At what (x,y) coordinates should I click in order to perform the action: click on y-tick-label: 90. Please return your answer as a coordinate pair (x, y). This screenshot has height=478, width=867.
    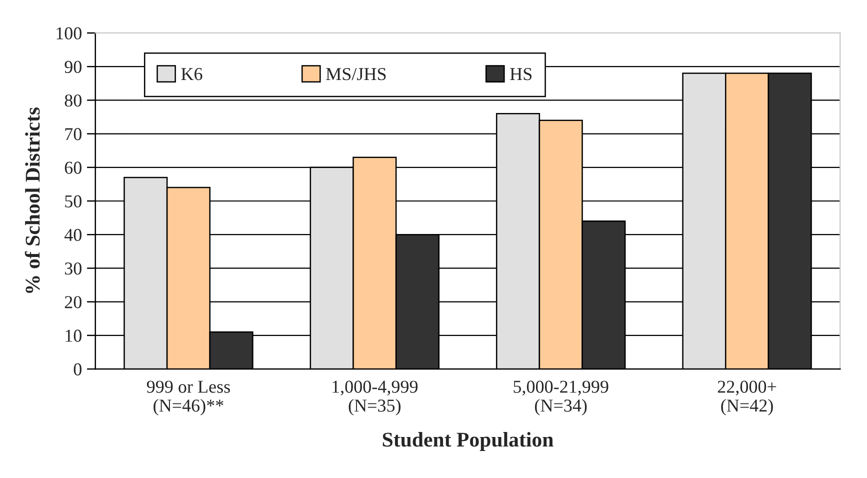
    Looking at the image, I should click on (73, 67).